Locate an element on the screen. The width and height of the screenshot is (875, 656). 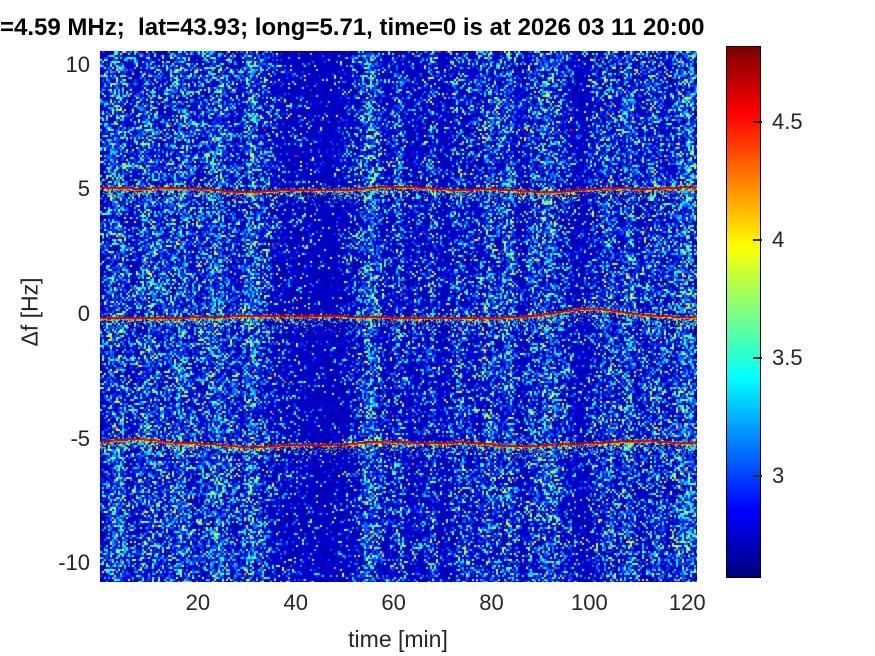
x-axis-label: time [min] is located at coordinates (398, 639).